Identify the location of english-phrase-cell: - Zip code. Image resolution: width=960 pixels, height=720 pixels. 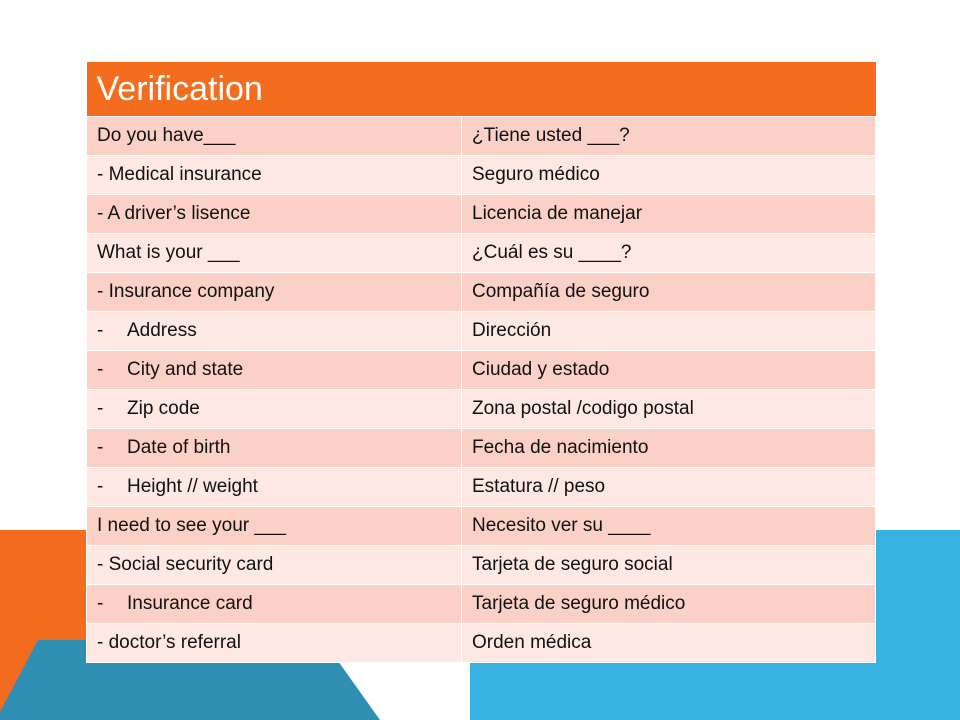
(274, 409).